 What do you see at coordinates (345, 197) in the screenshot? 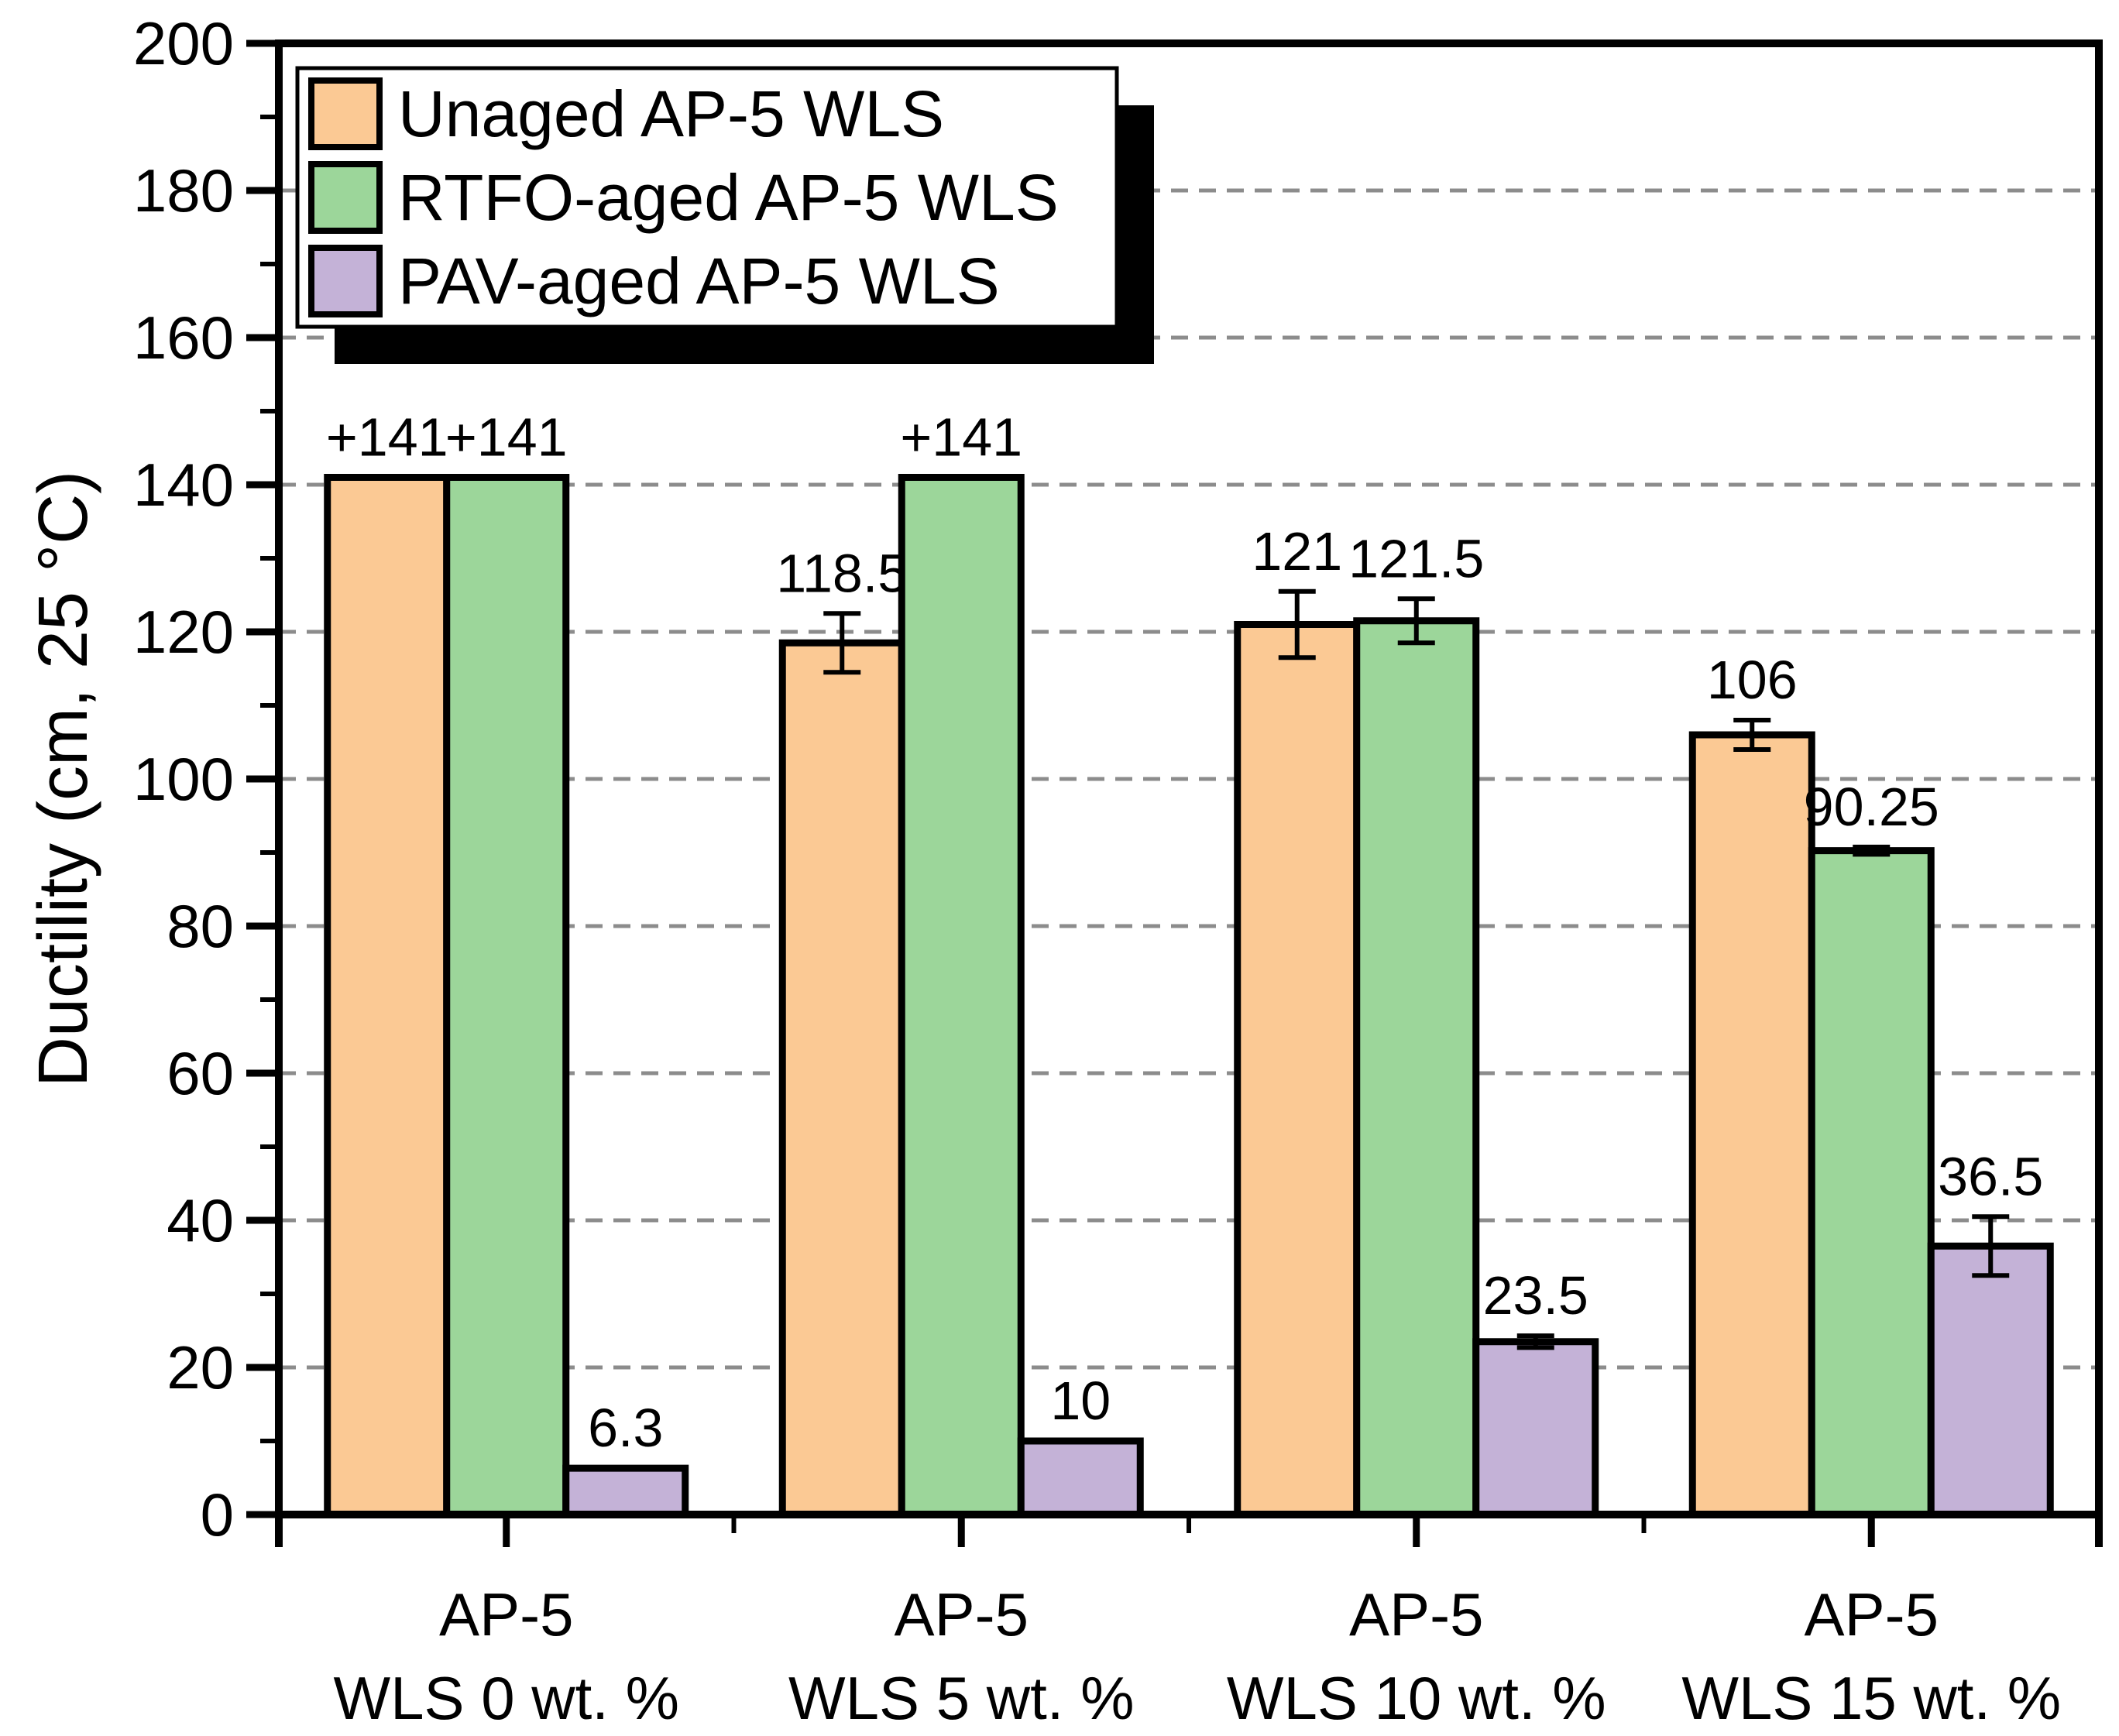
I see `legend-swatch-rtfo-aged-ap-5-wls` at bounding box center [345, 197].